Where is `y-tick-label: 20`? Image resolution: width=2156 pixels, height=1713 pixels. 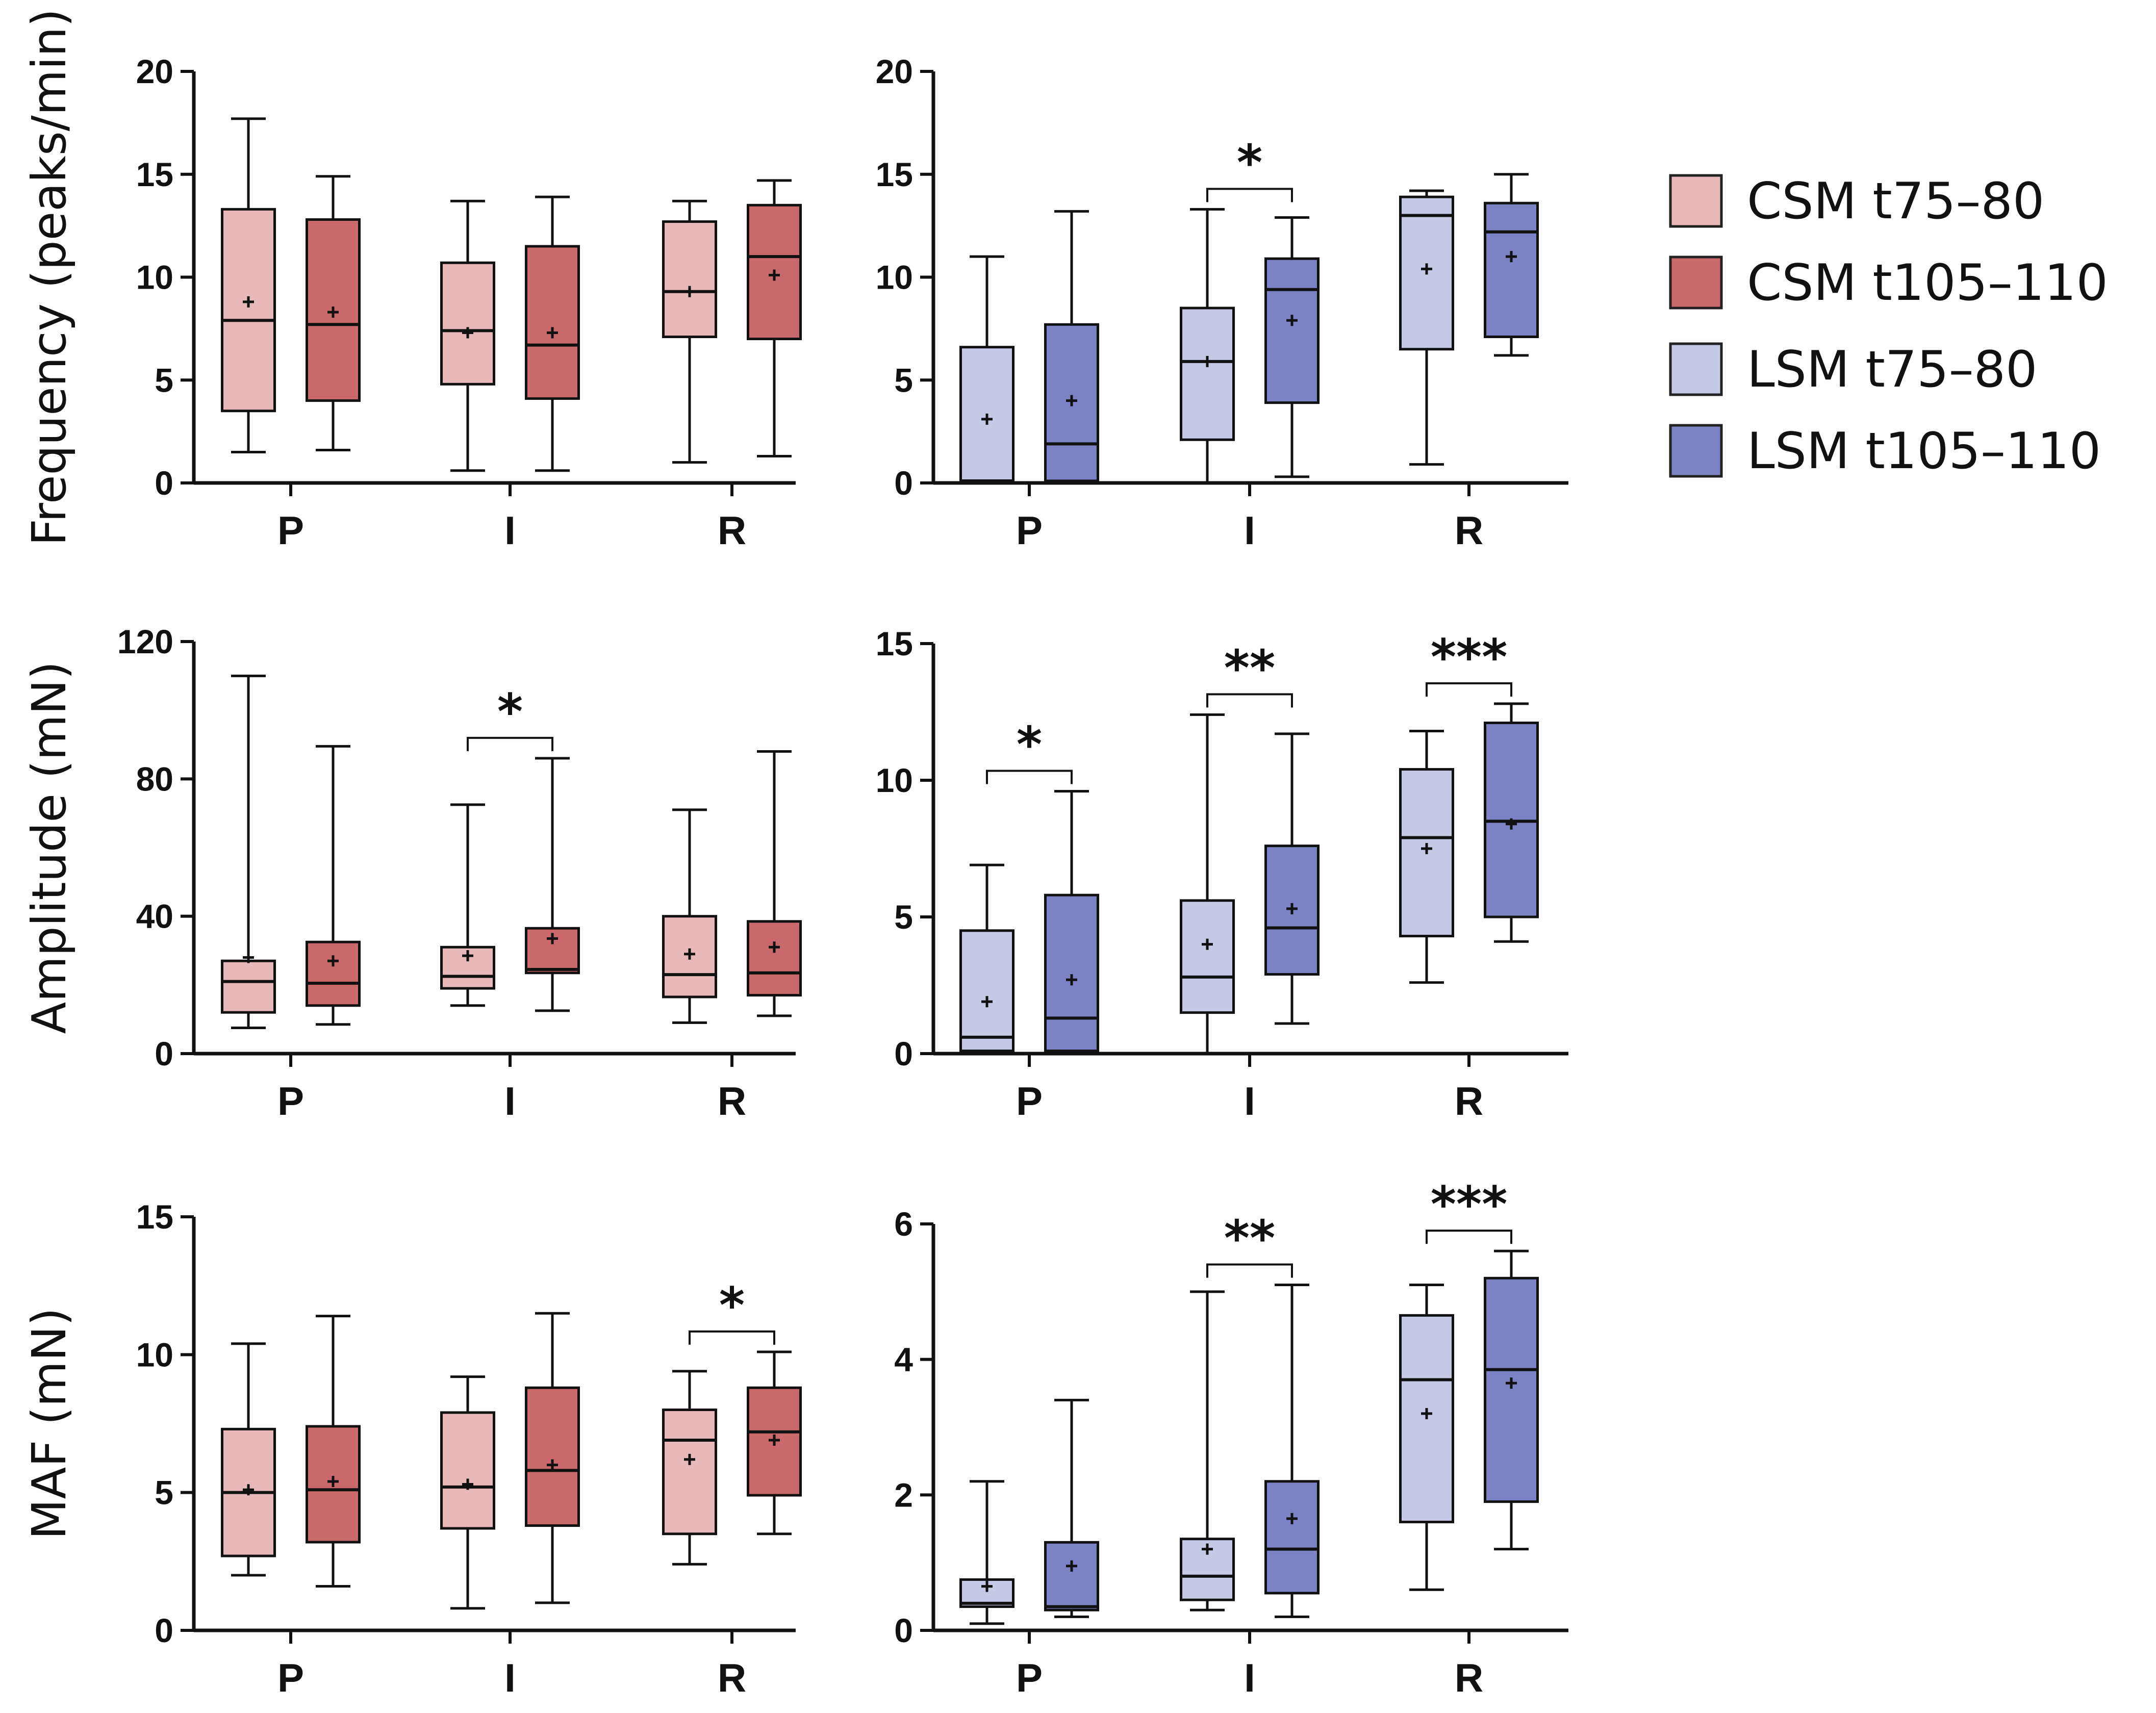 y-tick-label: 20 is located at coordinates (154, 71).